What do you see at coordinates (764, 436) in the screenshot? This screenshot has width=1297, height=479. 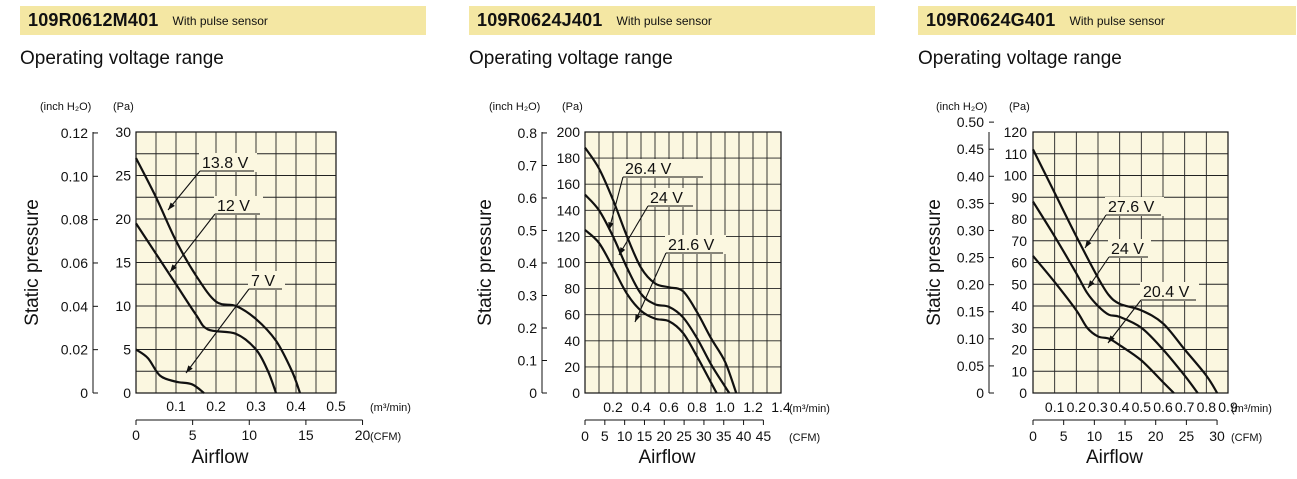 I see `cfm-tick-label: 45` at bounding box center [764, 436].